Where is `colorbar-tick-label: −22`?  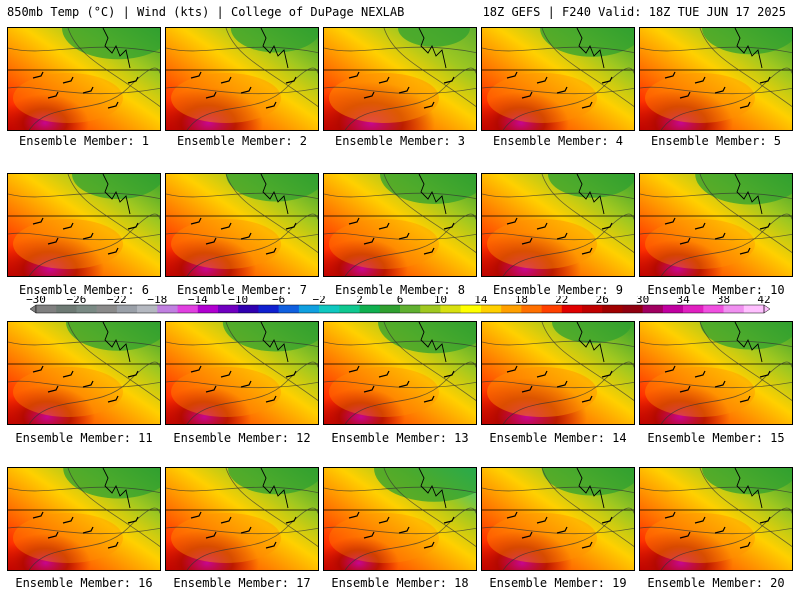 colorbar-tick-label: −22 is located at coordinates (117, 301).